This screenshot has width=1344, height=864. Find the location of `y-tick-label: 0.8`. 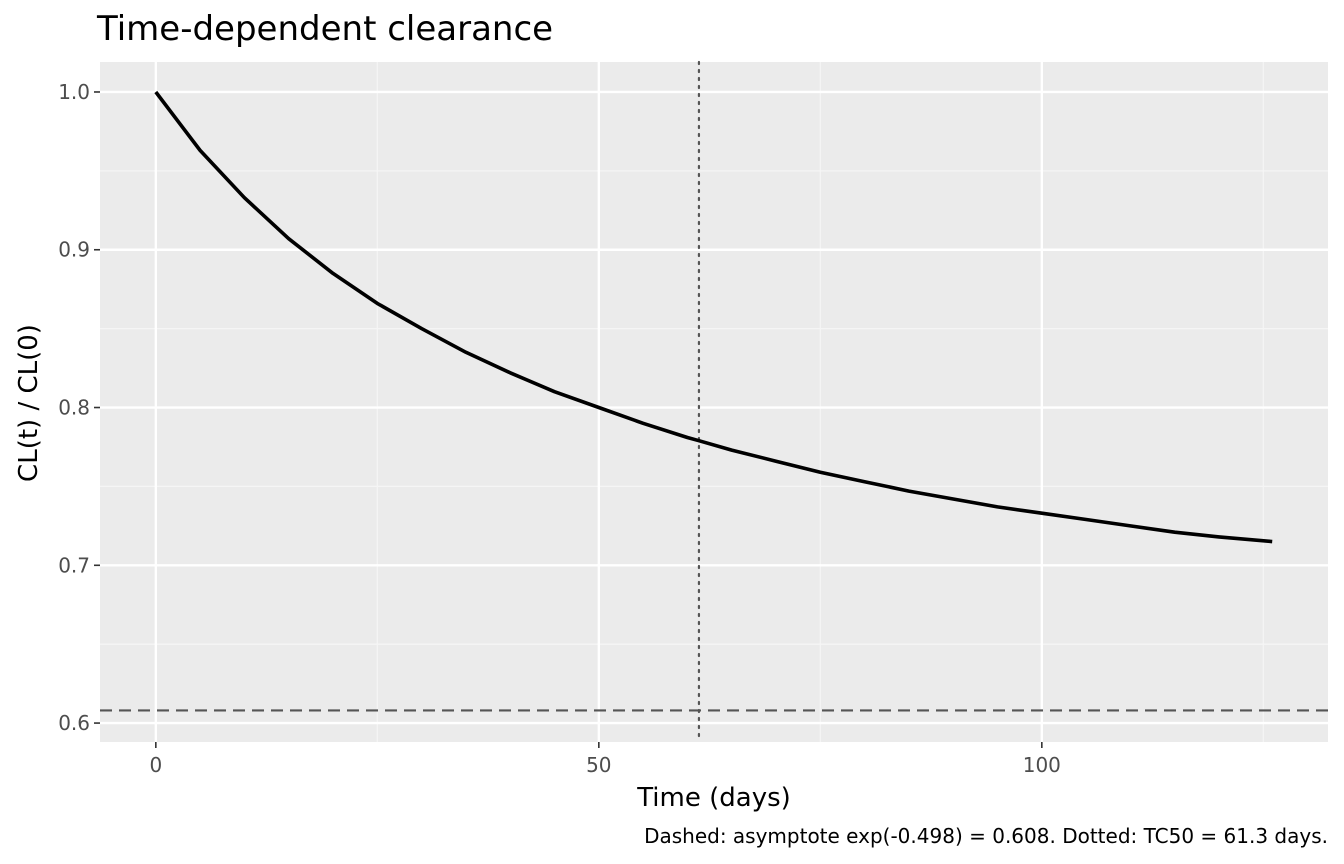

y-tick-label: 0.8 is located at coordinates (74, 408).